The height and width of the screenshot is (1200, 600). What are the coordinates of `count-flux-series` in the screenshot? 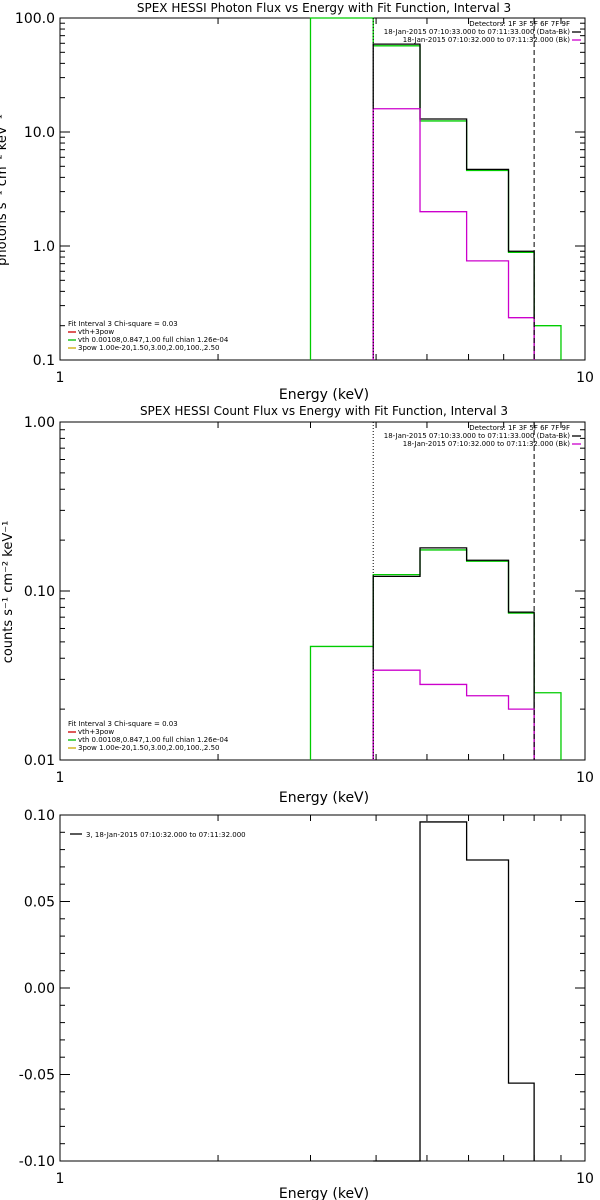 It's located at (435, 591).